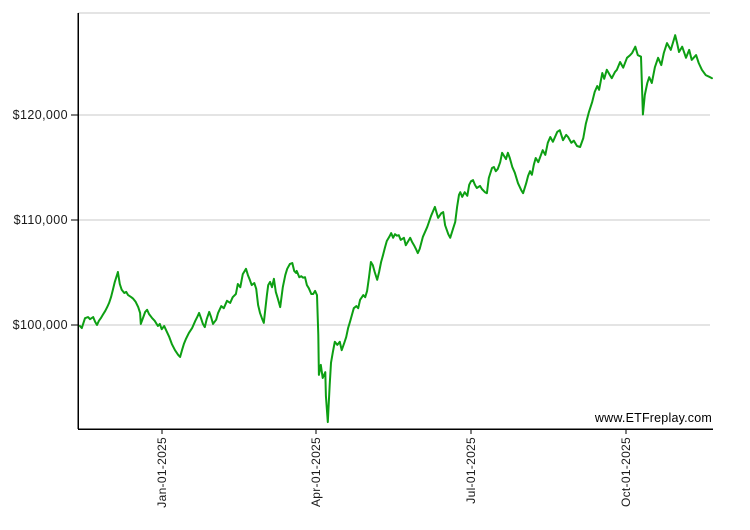  Describe the element at coordinates (40, 325) in the screenshot. I see `y-label-100000: $100,000` at that location.